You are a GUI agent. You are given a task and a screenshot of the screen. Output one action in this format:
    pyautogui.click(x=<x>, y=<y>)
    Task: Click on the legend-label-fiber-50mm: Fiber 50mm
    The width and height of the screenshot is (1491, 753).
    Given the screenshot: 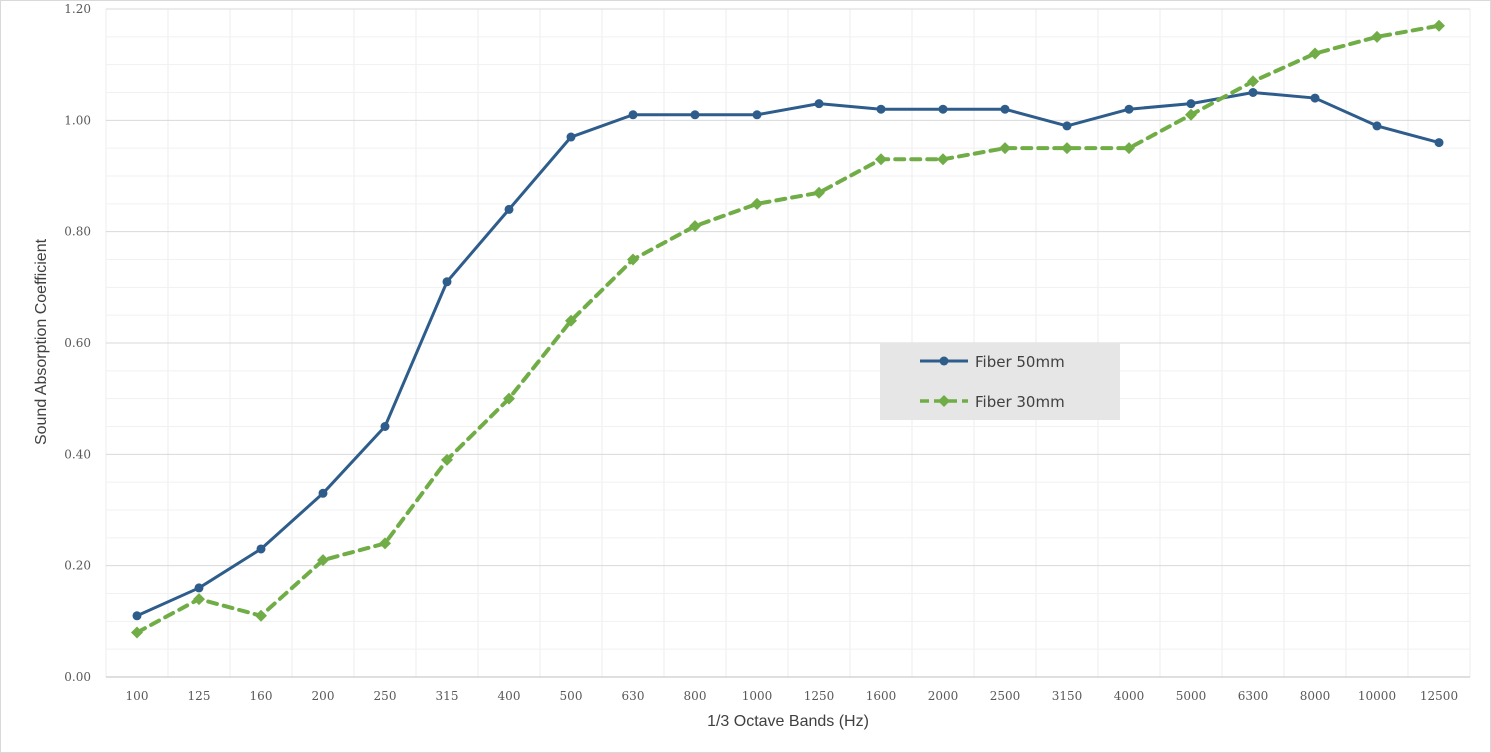 What is the action you would take?
    pyautogui.click(x=1020, y=362)
    